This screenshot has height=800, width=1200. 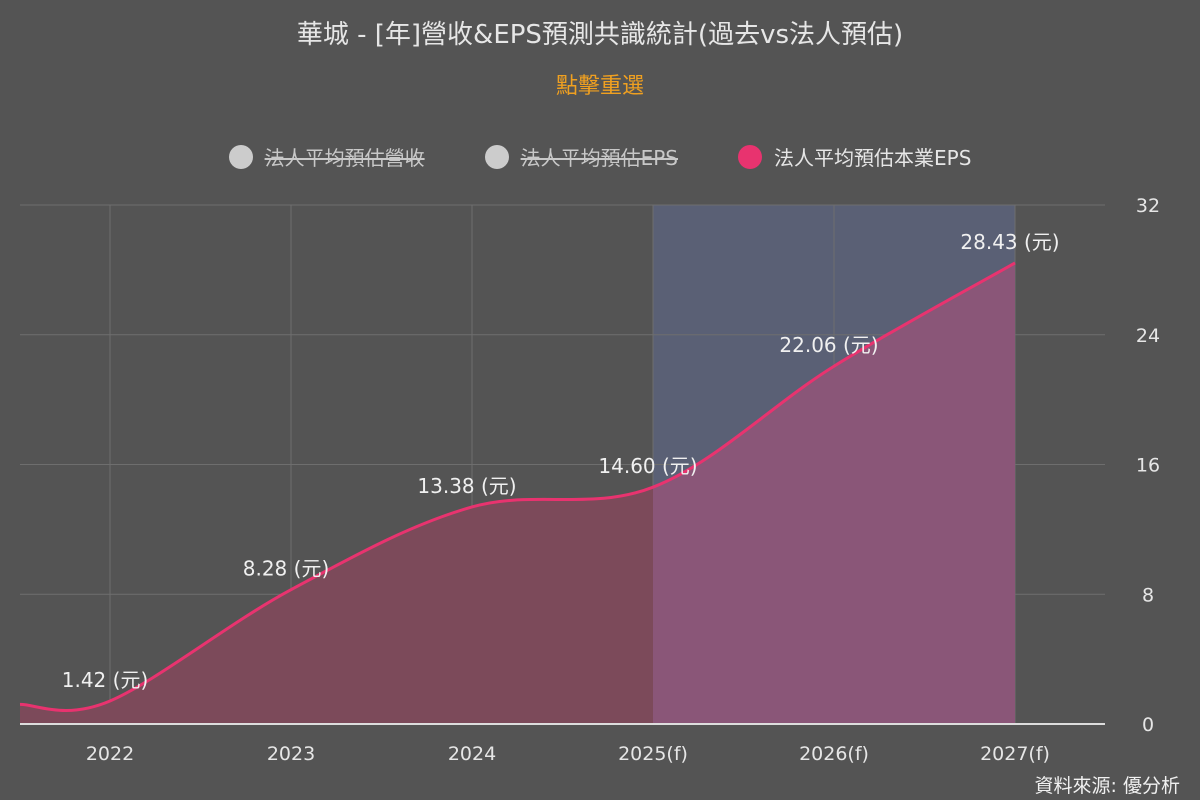 I want to click on legend-item-revenue: 法人平均預估營收, so click(x=326, y=156).